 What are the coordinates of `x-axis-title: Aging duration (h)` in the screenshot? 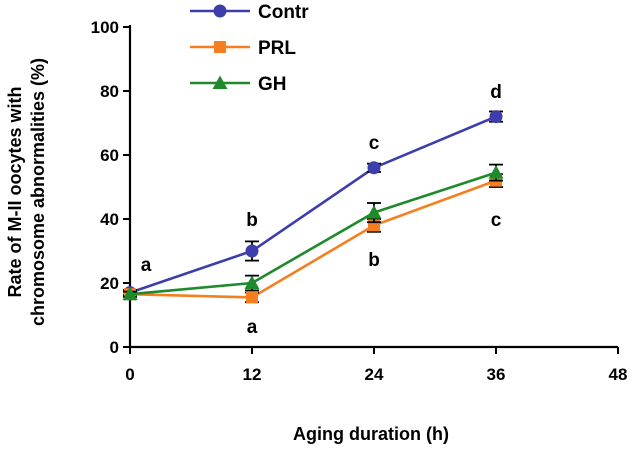 It's located at (371, 434).